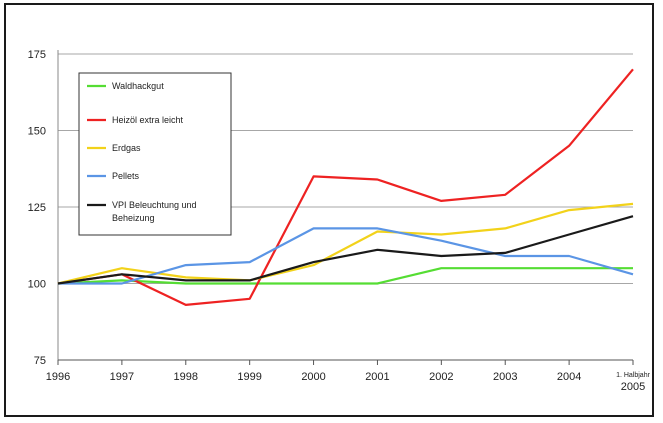  I want to click on y-tick-labels: 75 100 125 150 175, so click(37, 208).